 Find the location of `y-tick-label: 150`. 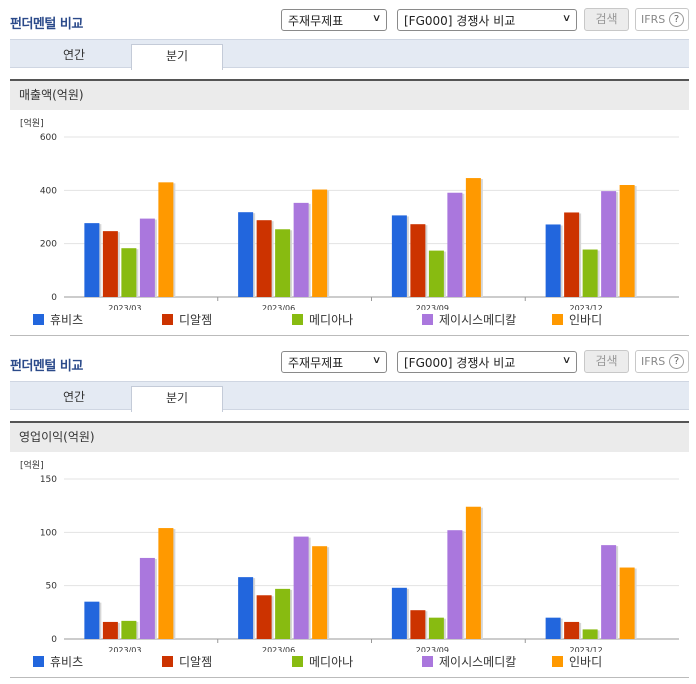

y-tick-label: 150 is located at coordinates (48, 480).